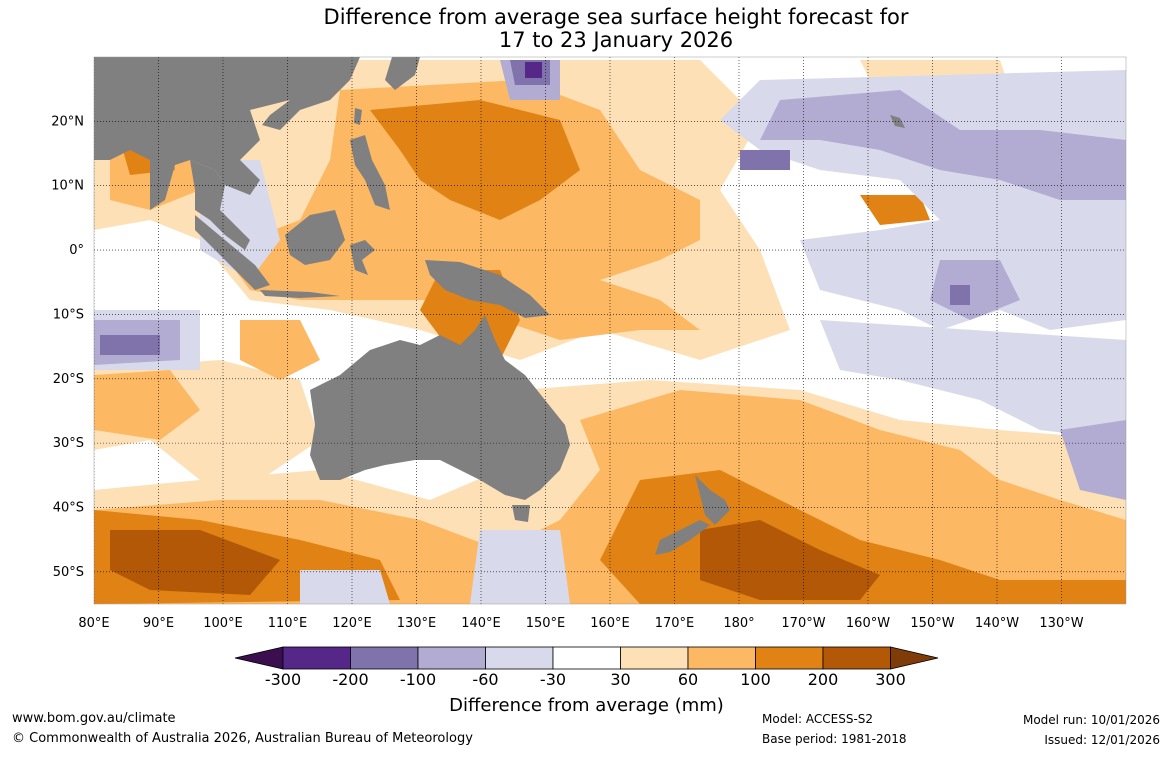 This screenshot has width=1173, height=770. What do you see at coordinates (68, 379) in the screenshot?
I see `latitude-tick-label: 20°S` at bounding box center [68, 379].